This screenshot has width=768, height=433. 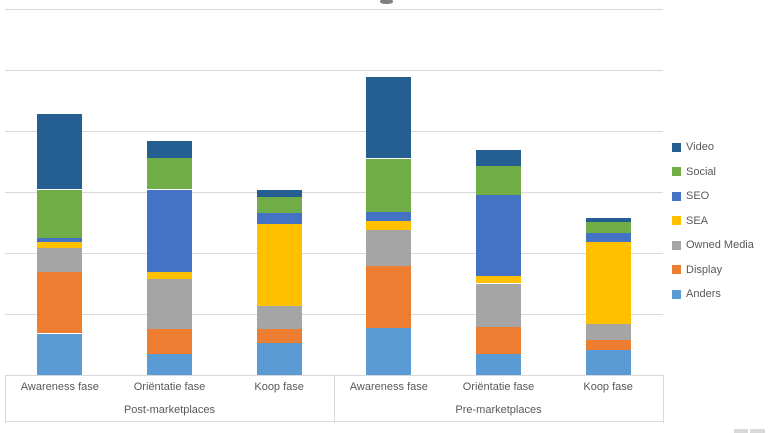 What do you see at coordinates (498, 410) in the screenshot?
I see `group-label: Pre-marketplaces` at bounding box center [498, 410].